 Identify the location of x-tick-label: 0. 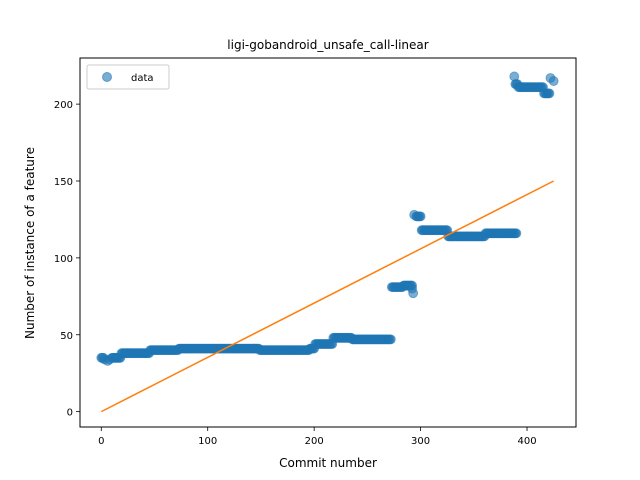
(101, 441).